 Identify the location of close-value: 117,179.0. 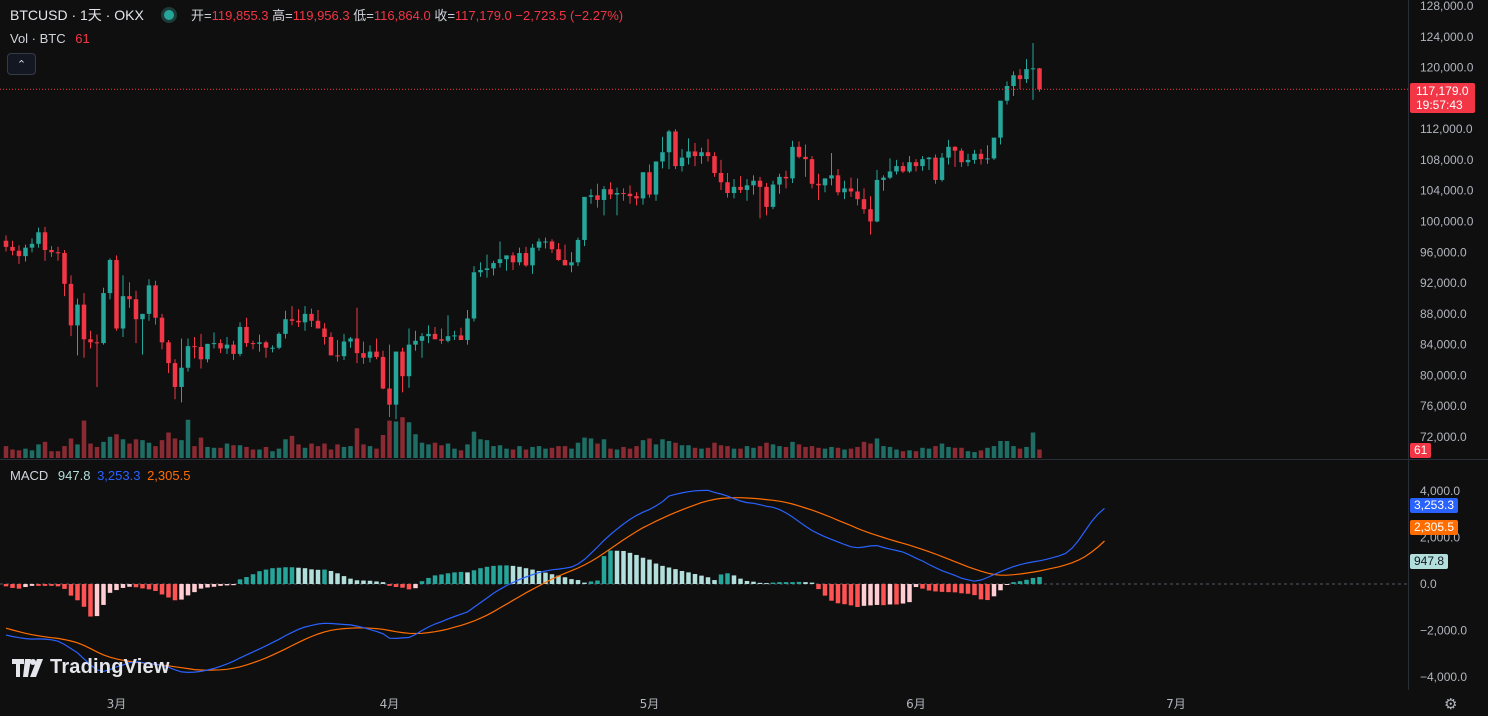
(483, 15).